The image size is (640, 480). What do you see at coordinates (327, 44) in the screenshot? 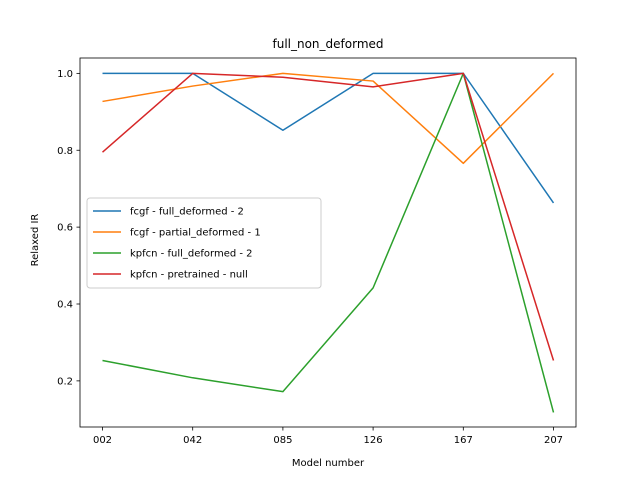
I see `chart-title: full_non_deformed` at bounding box center [327, 44].